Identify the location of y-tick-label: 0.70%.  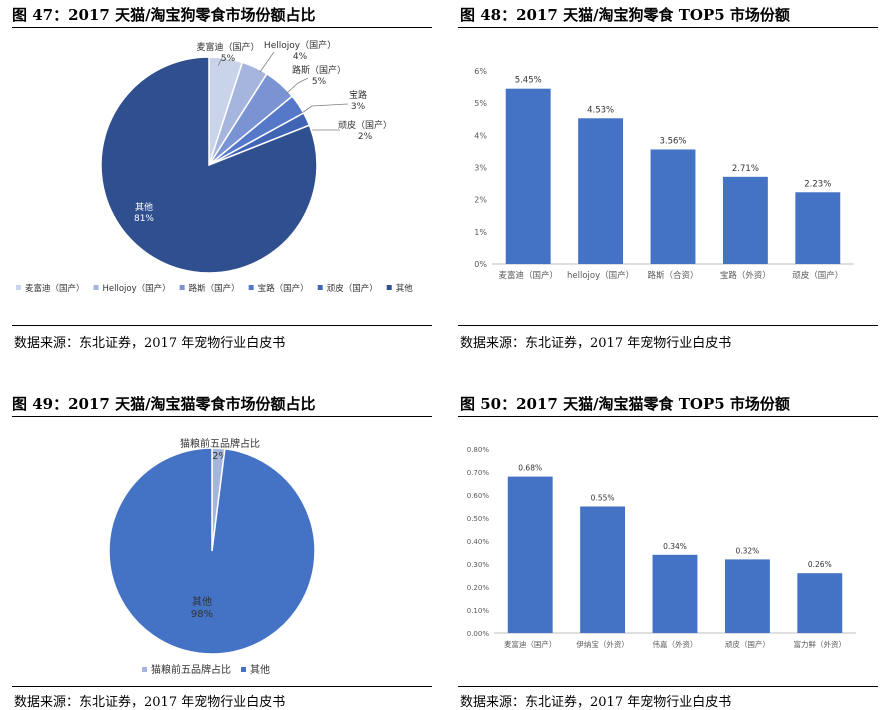
(478, 473).